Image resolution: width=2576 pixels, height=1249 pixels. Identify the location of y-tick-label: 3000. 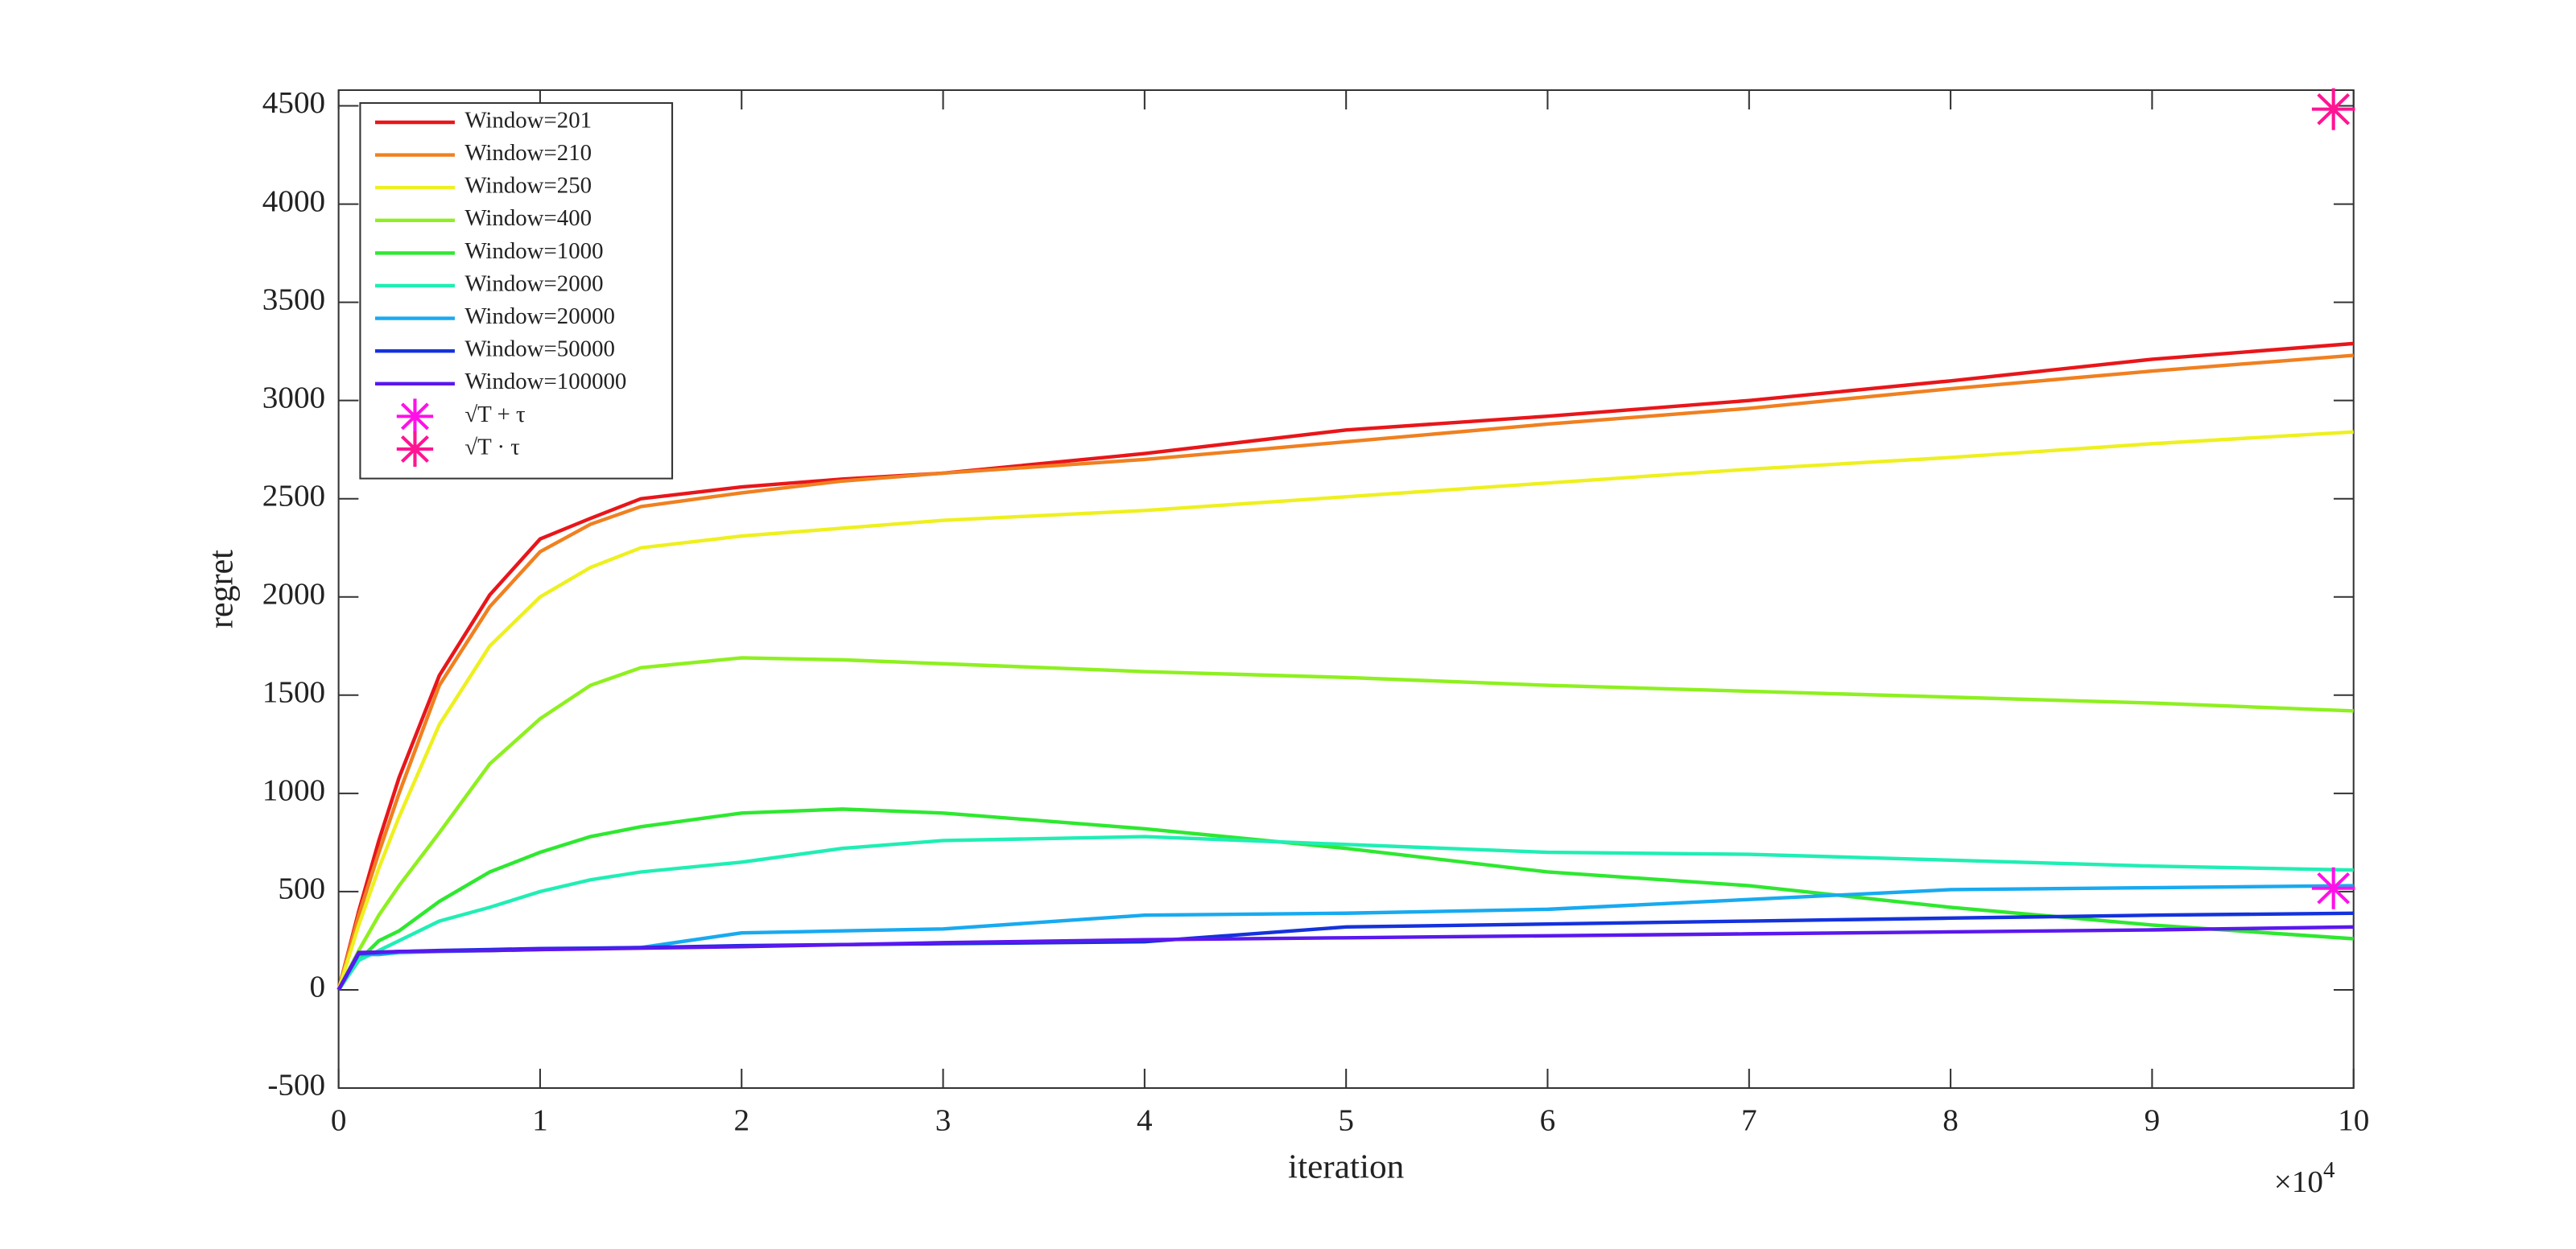
(293, 398).